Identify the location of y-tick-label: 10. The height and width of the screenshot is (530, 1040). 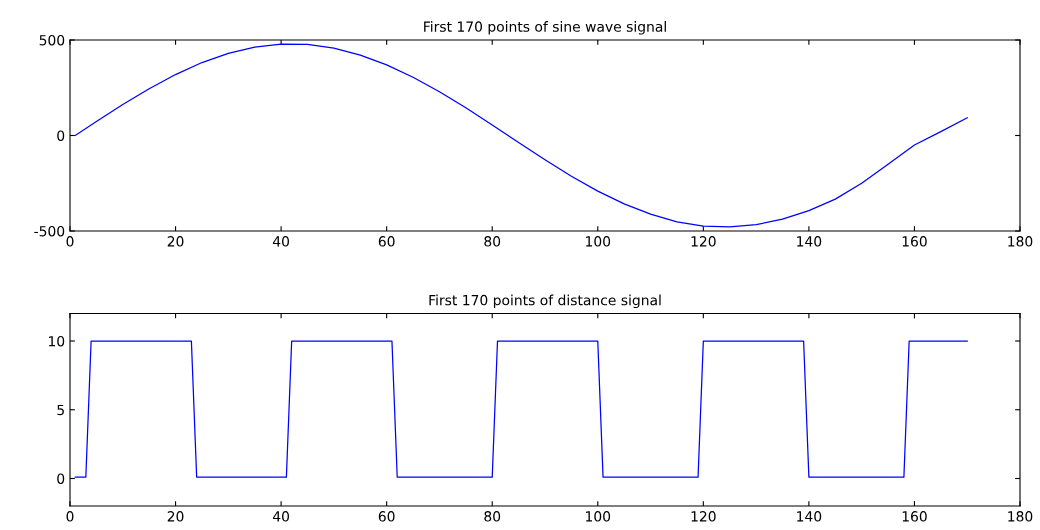
(56, 341).